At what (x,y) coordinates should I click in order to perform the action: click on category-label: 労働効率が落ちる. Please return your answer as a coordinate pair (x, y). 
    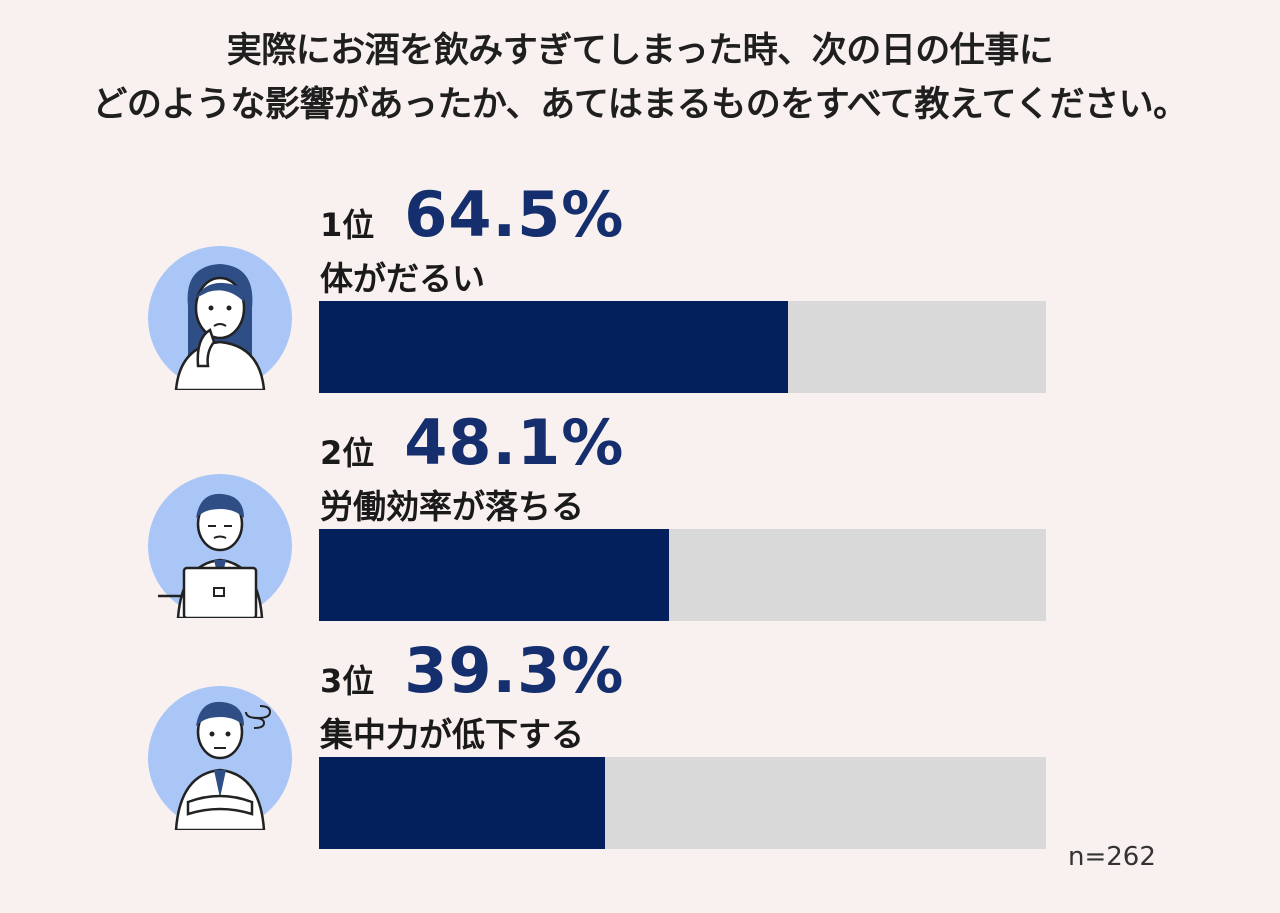
    Looking at the image, I should click on (452, 506).